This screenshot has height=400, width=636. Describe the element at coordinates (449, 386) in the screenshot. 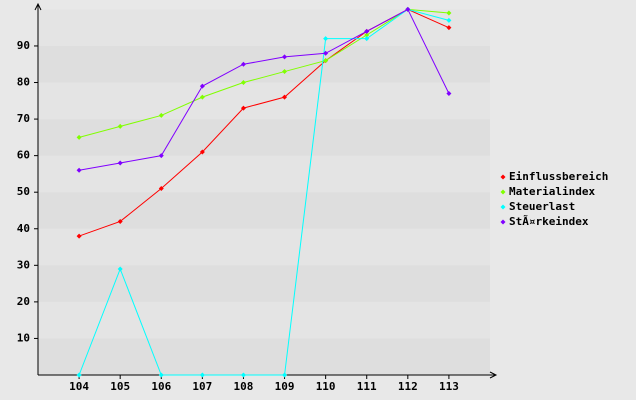

I see `x-tick-label: 113` at that location.